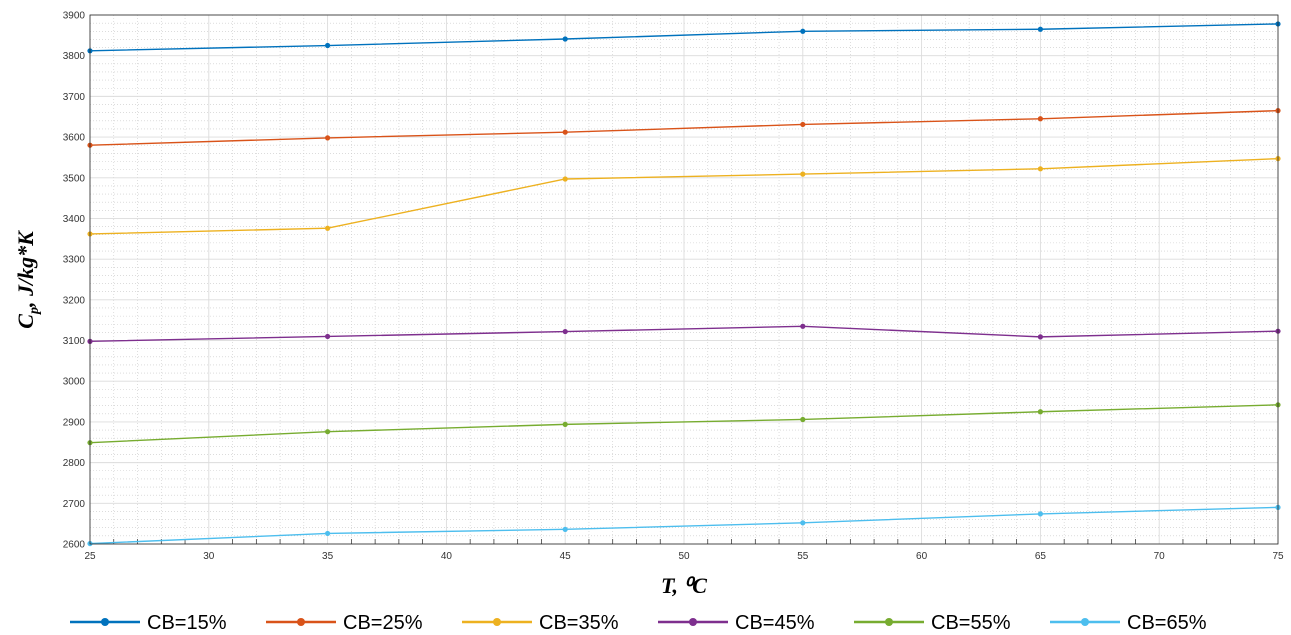 Image resolution: width=1291 pixels, height=635 pixels. What do you see at coordinates (1278, 556) in the screenshot?
I see `x-tick-label: 75` at bounding box center [1278, 556].